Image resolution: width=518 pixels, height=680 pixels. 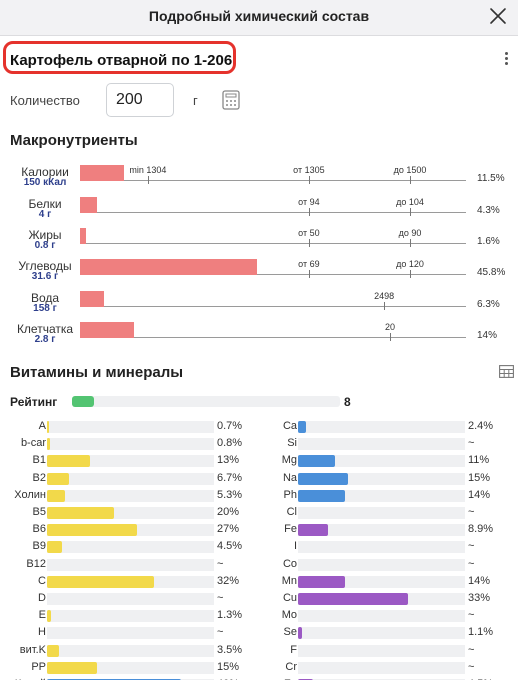 I want to click on macro-name: Калории, so click(x=45, y=172).